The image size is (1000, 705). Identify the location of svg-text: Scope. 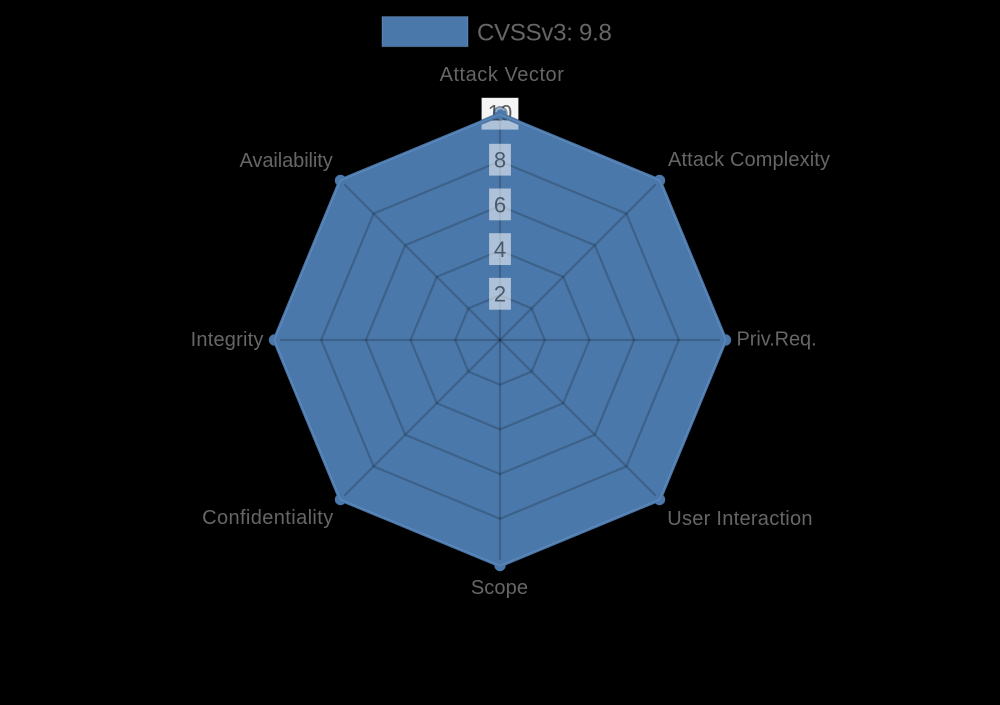
(499, 588).